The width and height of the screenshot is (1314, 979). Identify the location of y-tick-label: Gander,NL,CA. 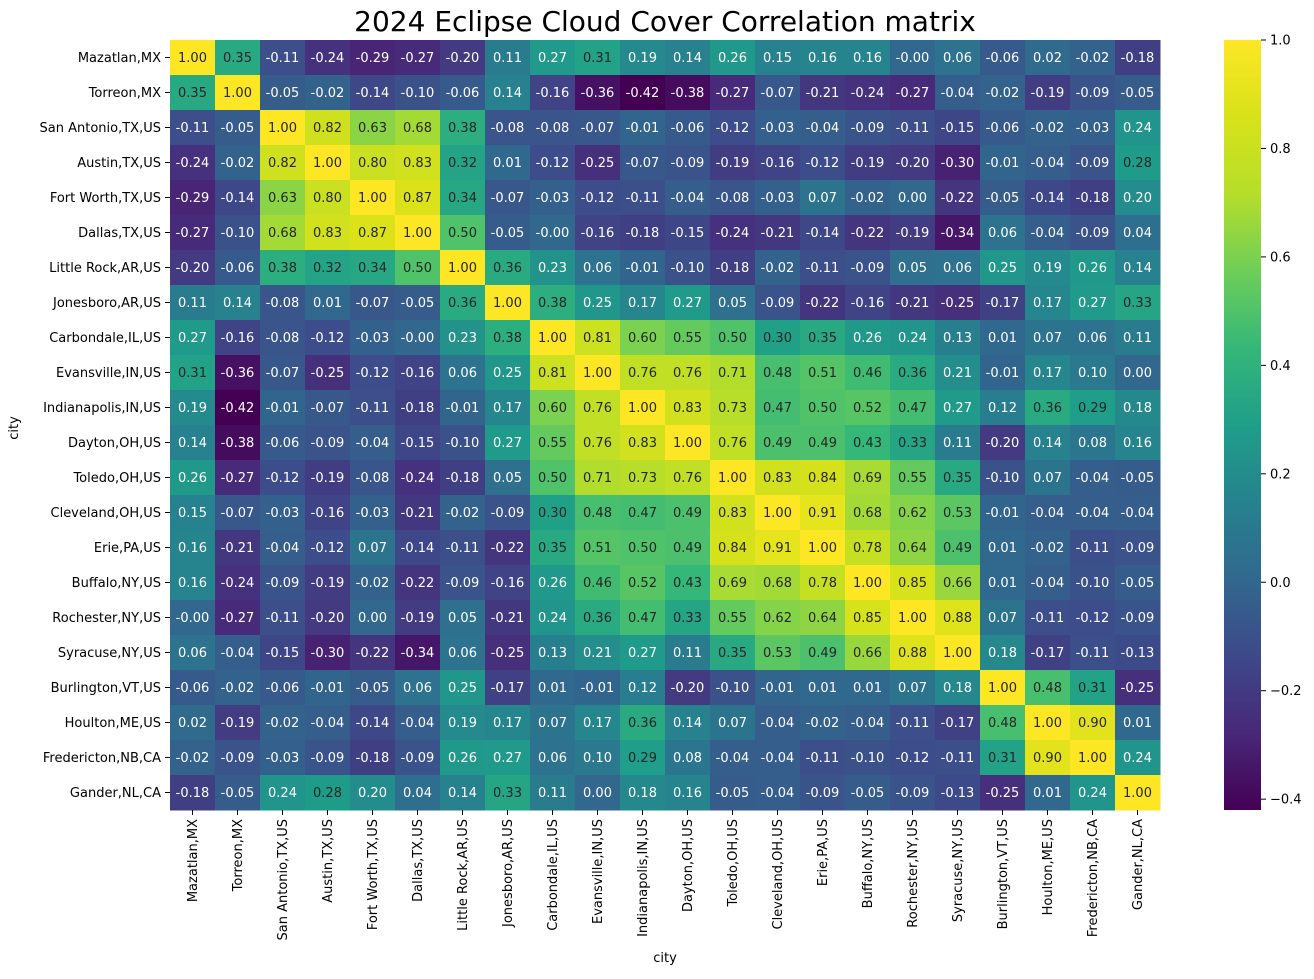
(115, 793).